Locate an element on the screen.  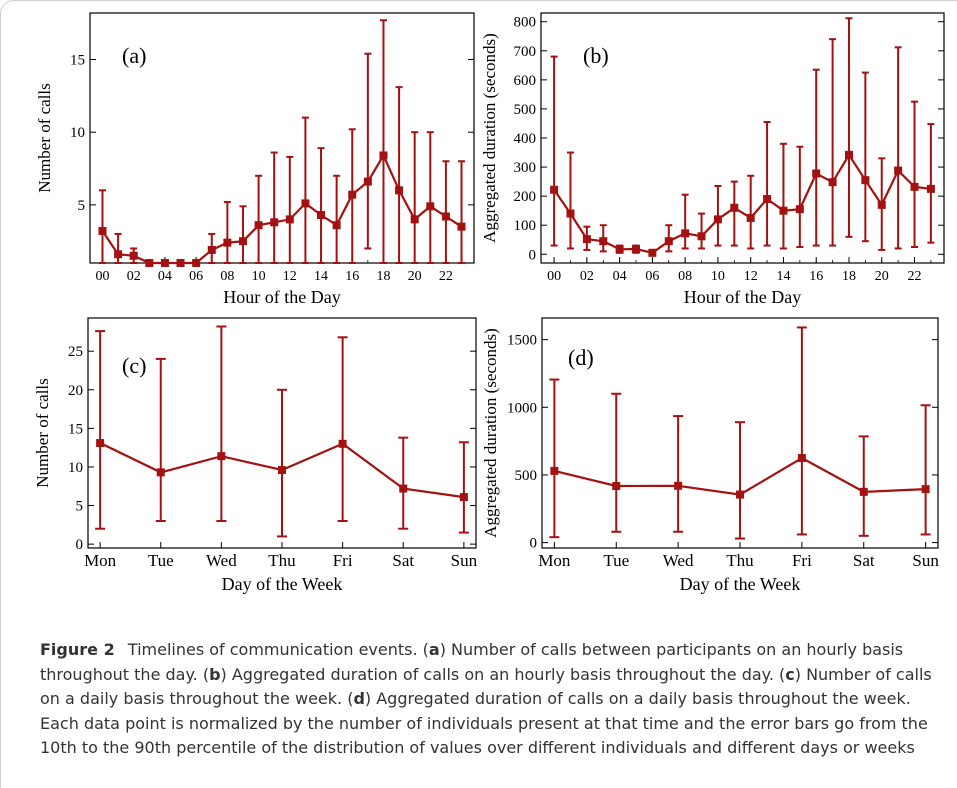
y-tick-label-b-800: 800 is located at coordinates (525, 23).